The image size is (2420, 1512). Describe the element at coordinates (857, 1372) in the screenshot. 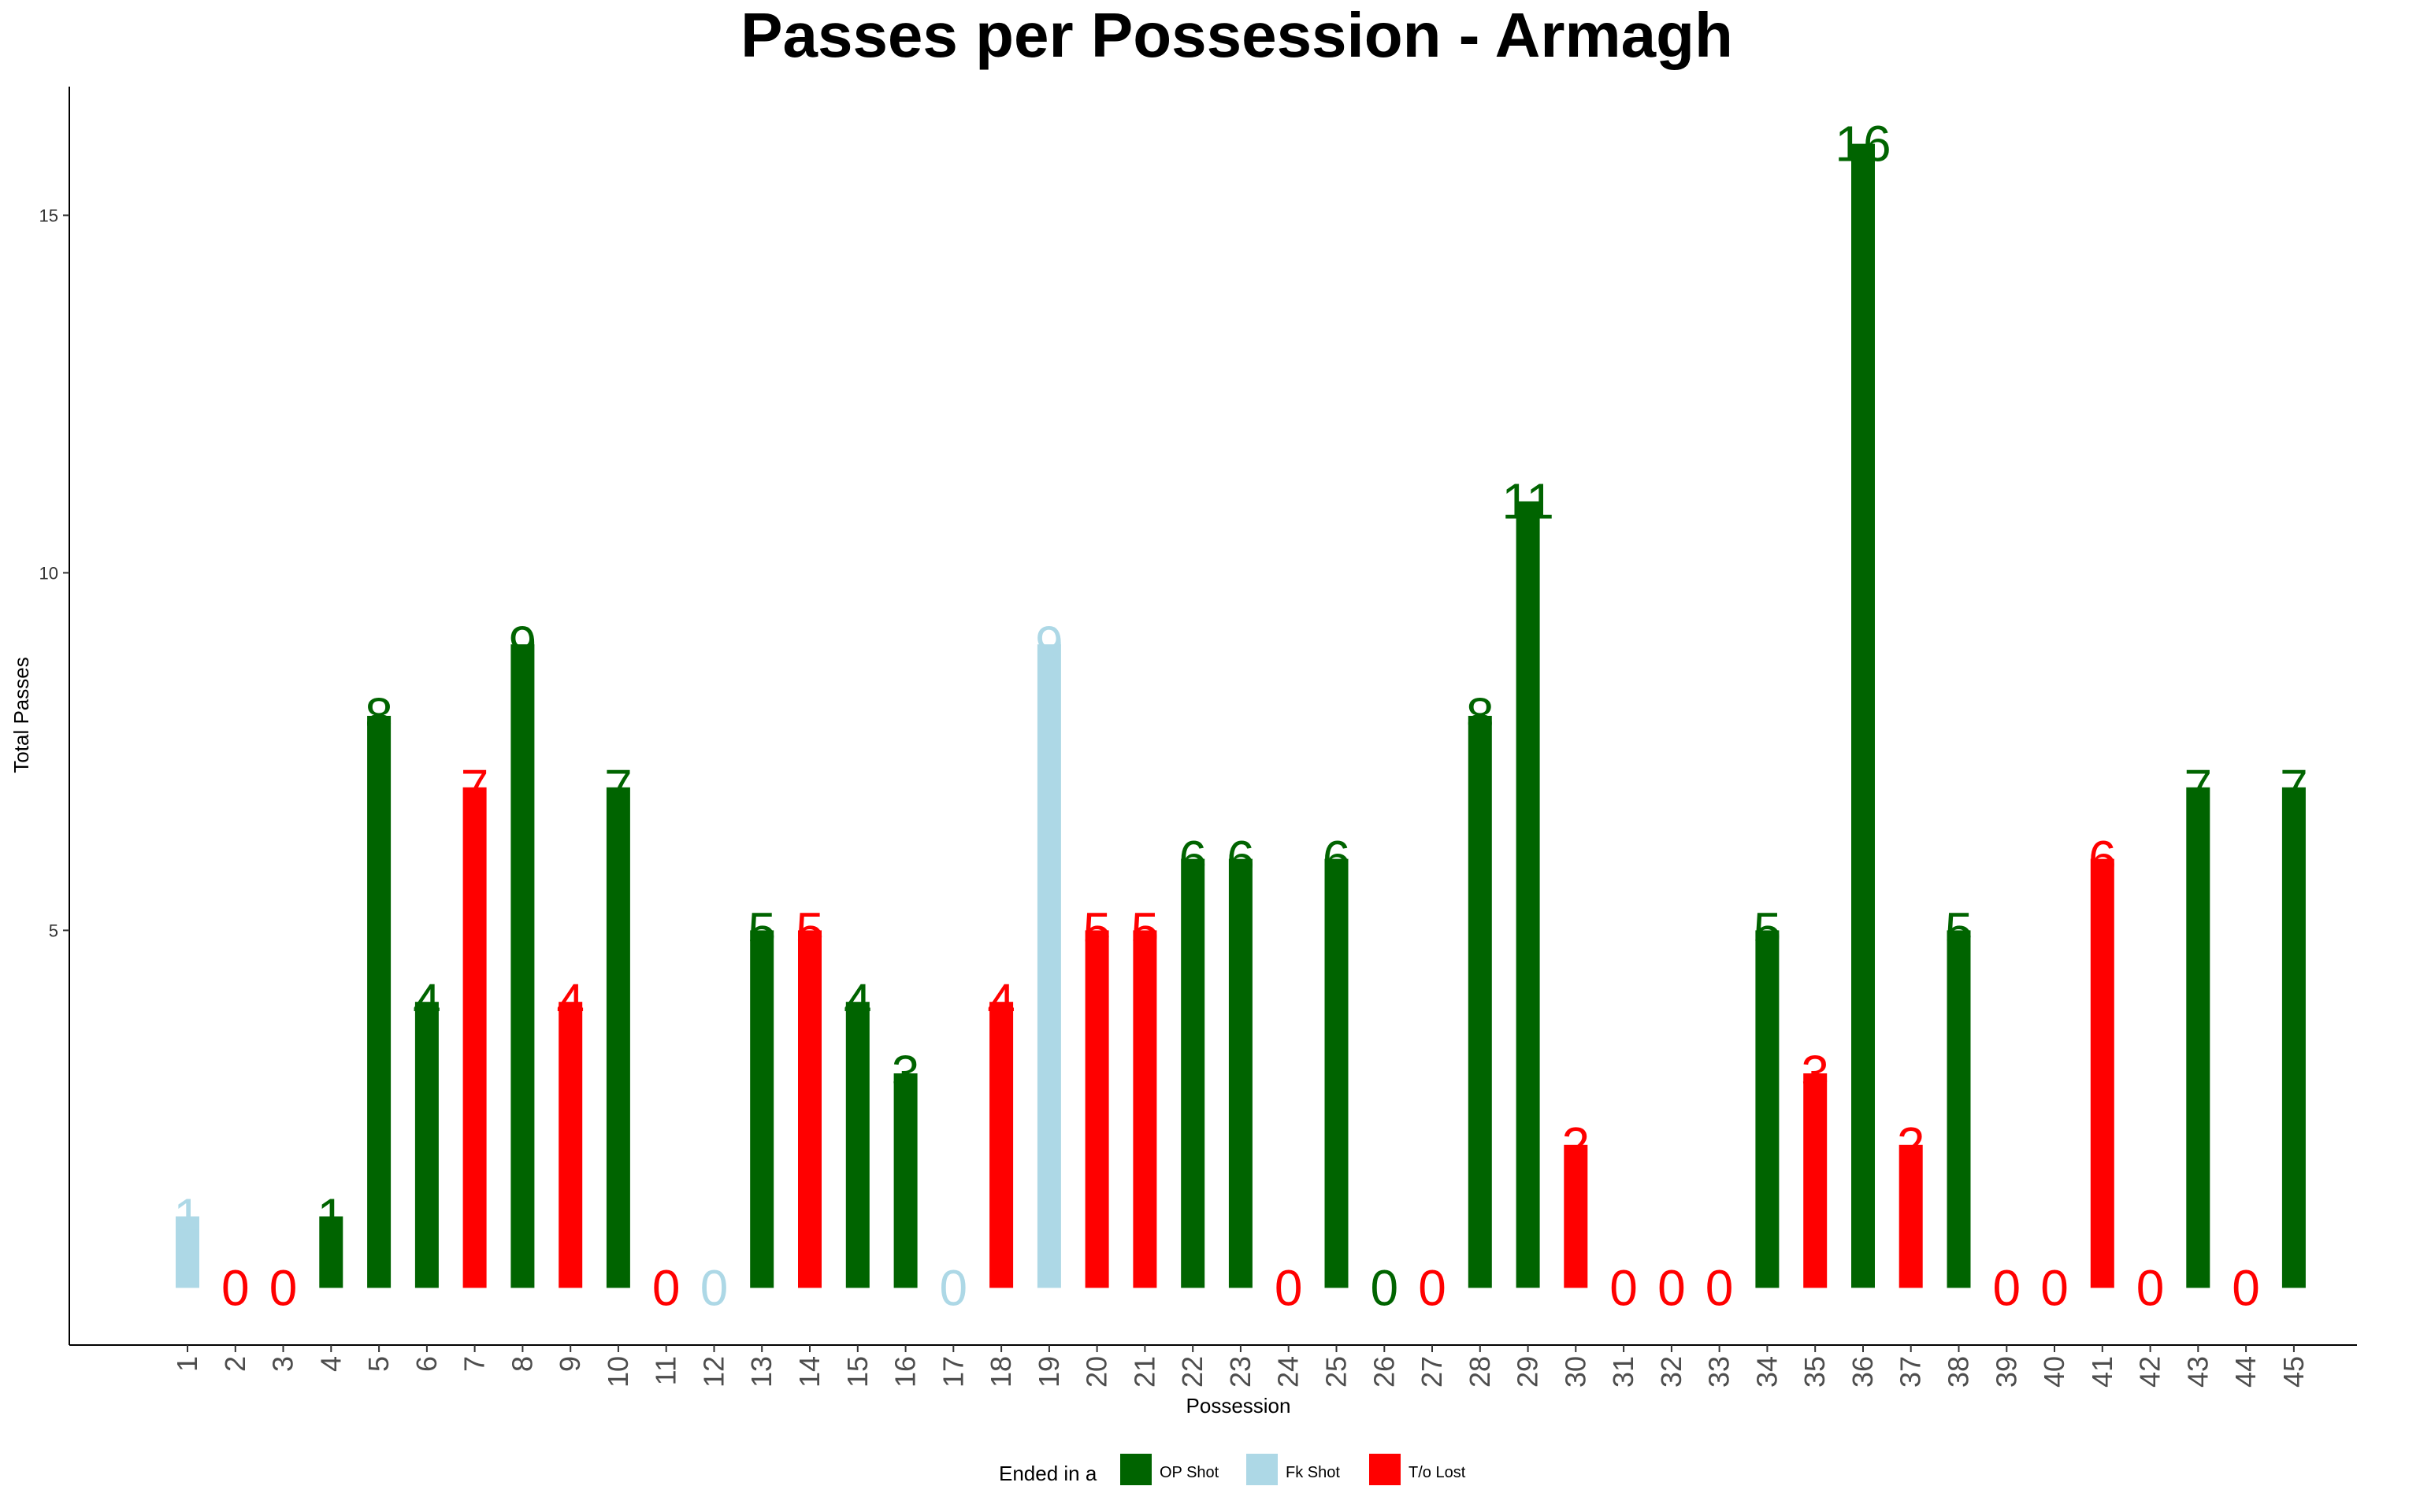

I see `x-tick-label-15: 15` at that location.